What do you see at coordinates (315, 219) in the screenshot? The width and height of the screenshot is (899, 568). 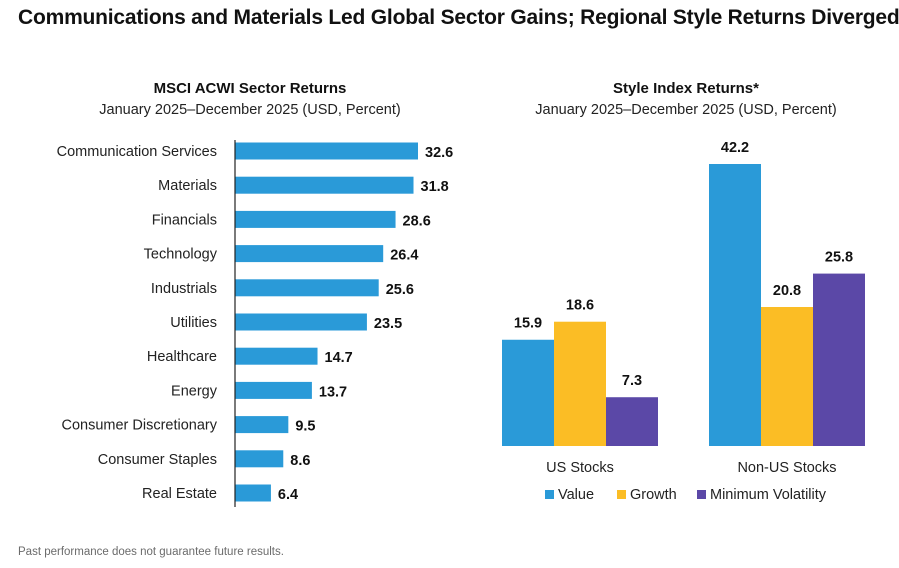 I see `bar-financials` at bounding box center [315, 219].